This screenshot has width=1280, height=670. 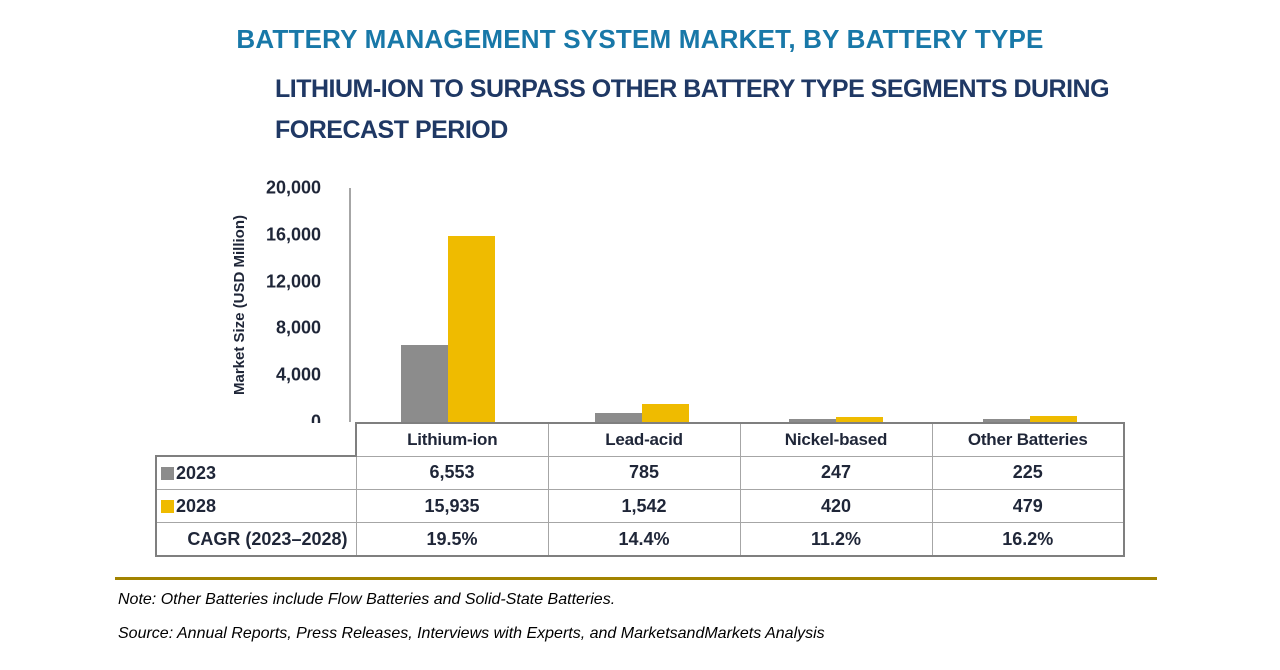 I want to click on bar-2028-other-batteries, so click(x=1053, y=419).